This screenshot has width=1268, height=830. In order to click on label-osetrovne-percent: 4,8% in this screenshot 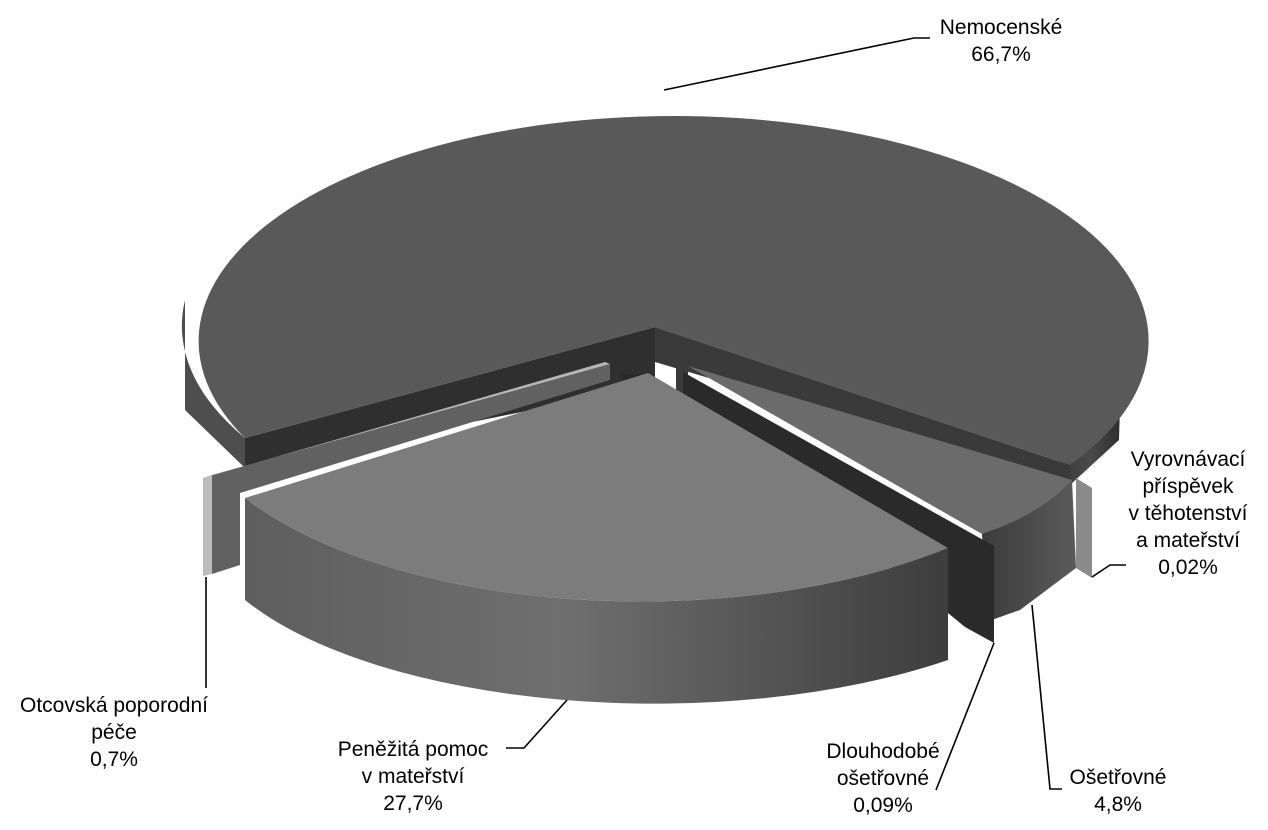, I will do `click(1118, 804)`.